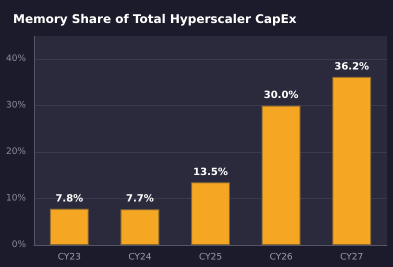  Describe the element at coordinates (140, 257) in the screenshot. I see `x-tick-label: CY24` at that location.